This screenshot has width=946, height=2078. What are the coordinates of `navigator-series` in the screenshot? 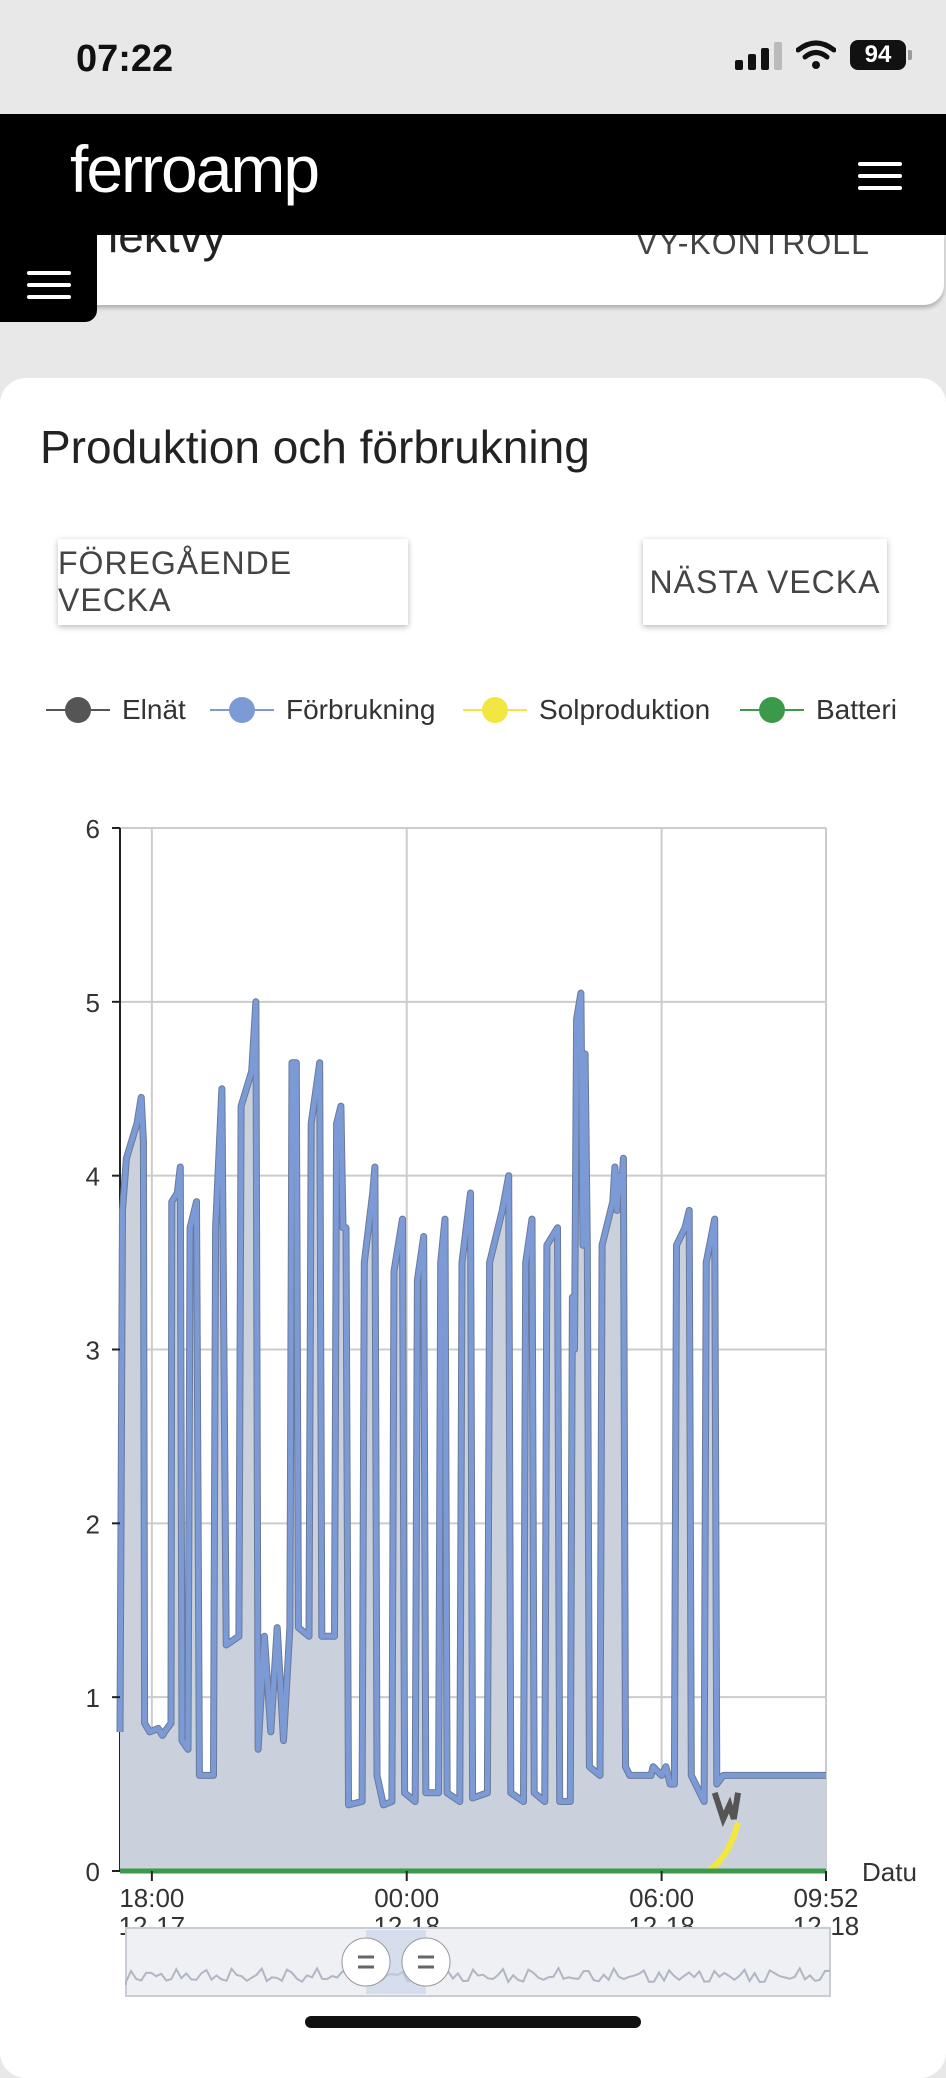 It's located at (478, 1975).